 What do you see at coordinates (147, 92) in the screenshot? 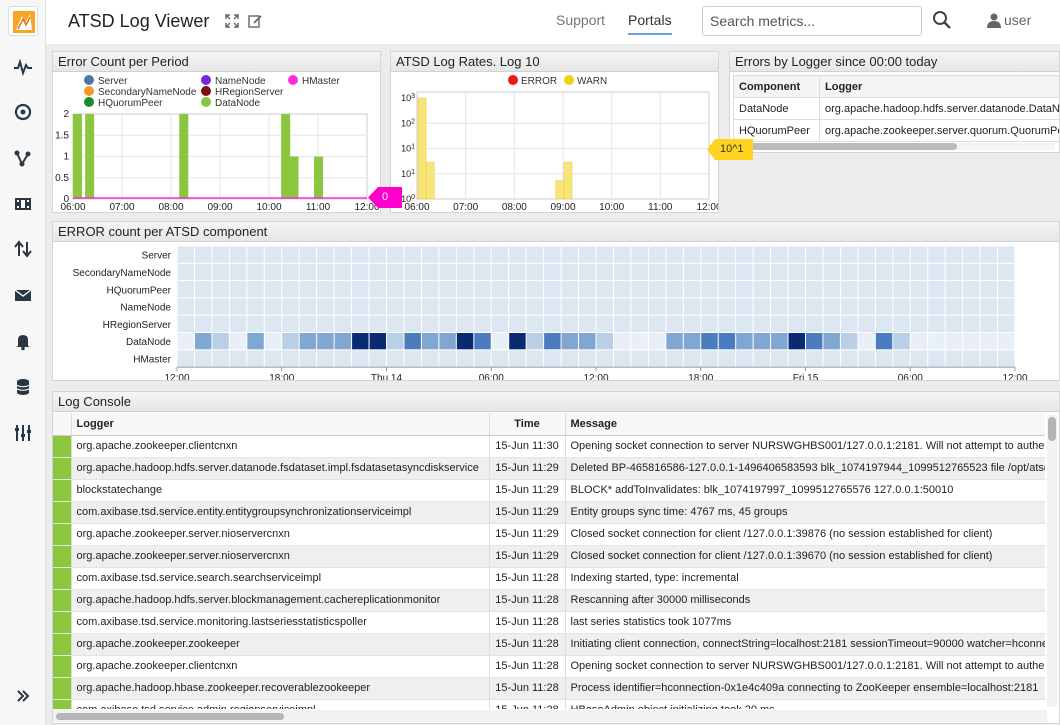
I see `legend-label: SecondaryNameNode` at bounding box center [147, 92].